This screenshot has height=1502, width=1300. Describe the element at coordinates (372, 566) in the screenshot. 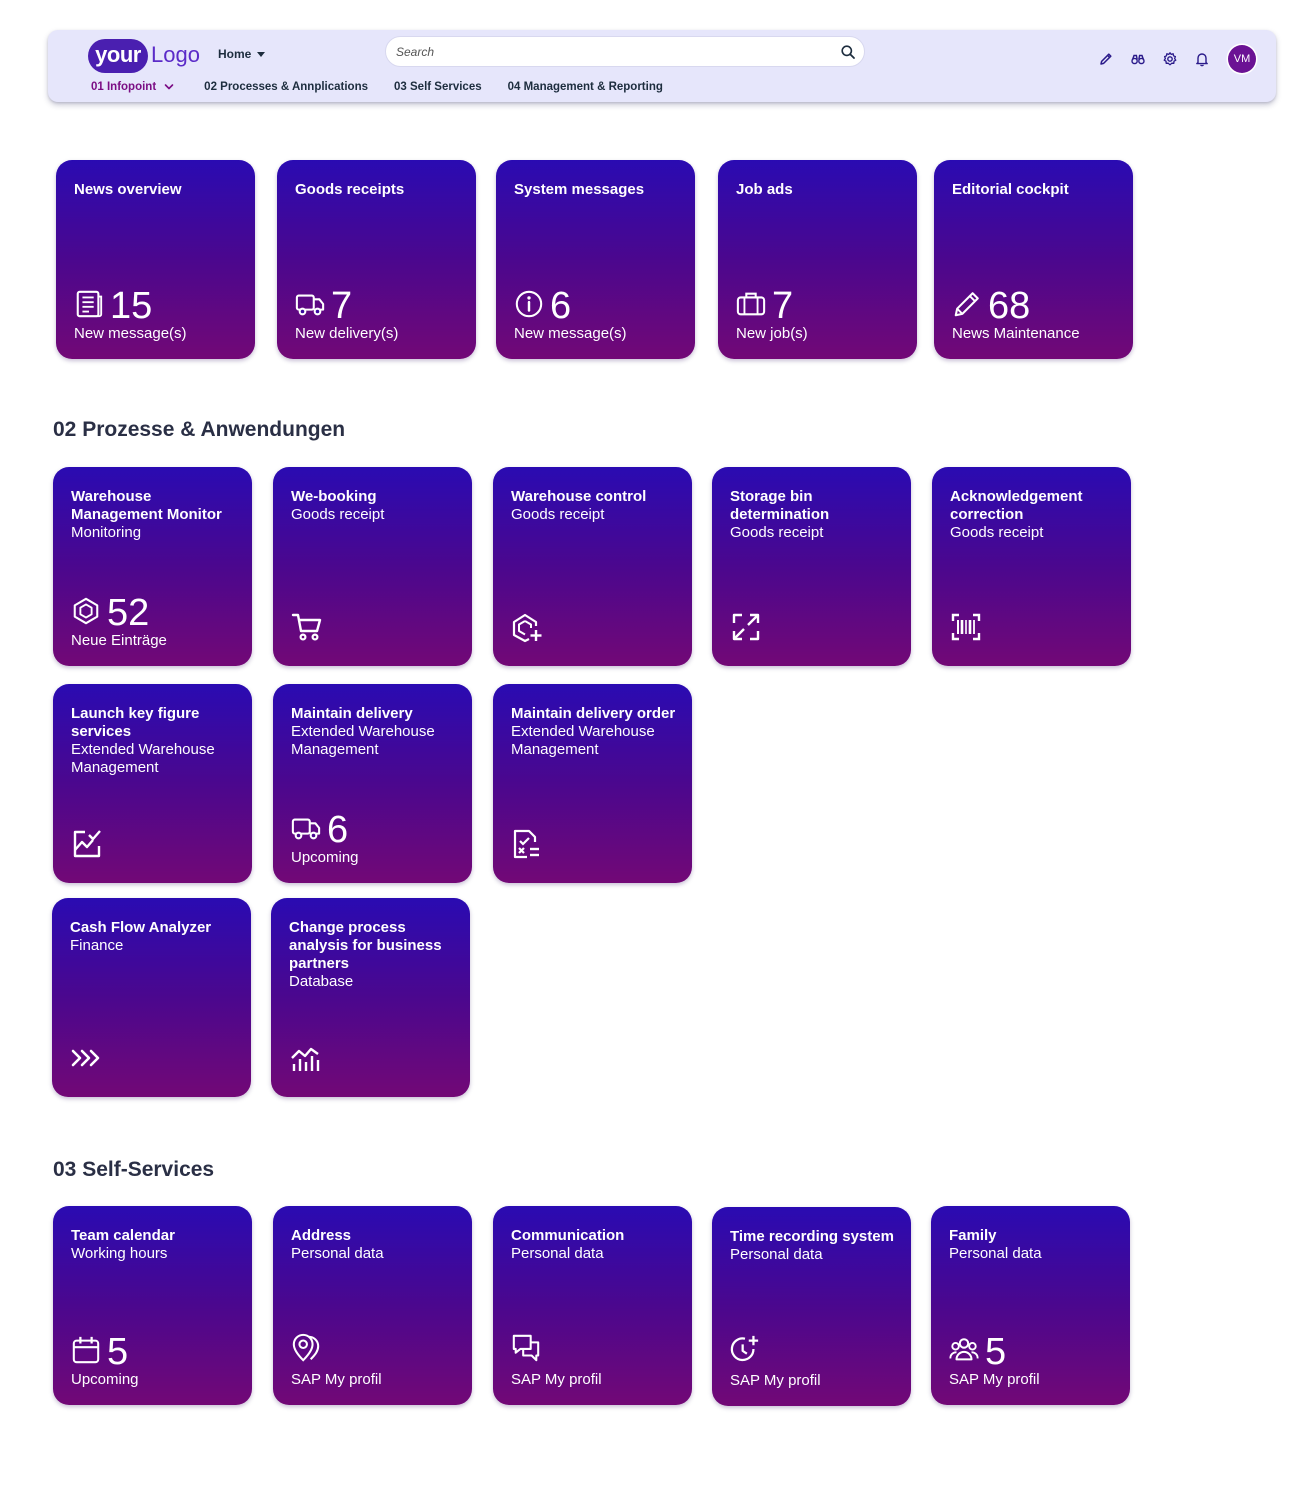

I see `tile-we-booking: We-booking Goods receipt` at that location.